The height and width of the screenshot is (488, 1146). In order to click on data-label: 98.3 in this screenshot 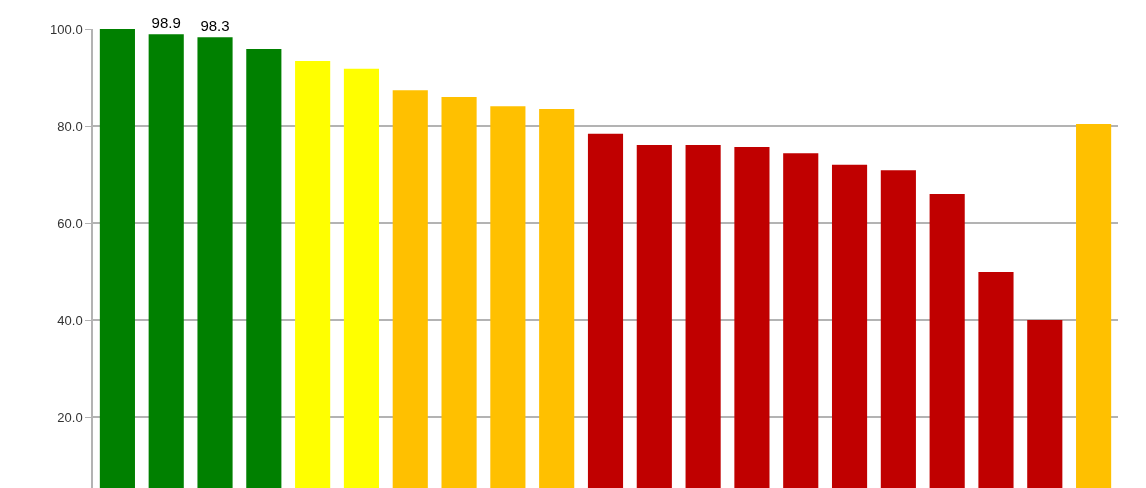, I will do `click(215, 26)`.